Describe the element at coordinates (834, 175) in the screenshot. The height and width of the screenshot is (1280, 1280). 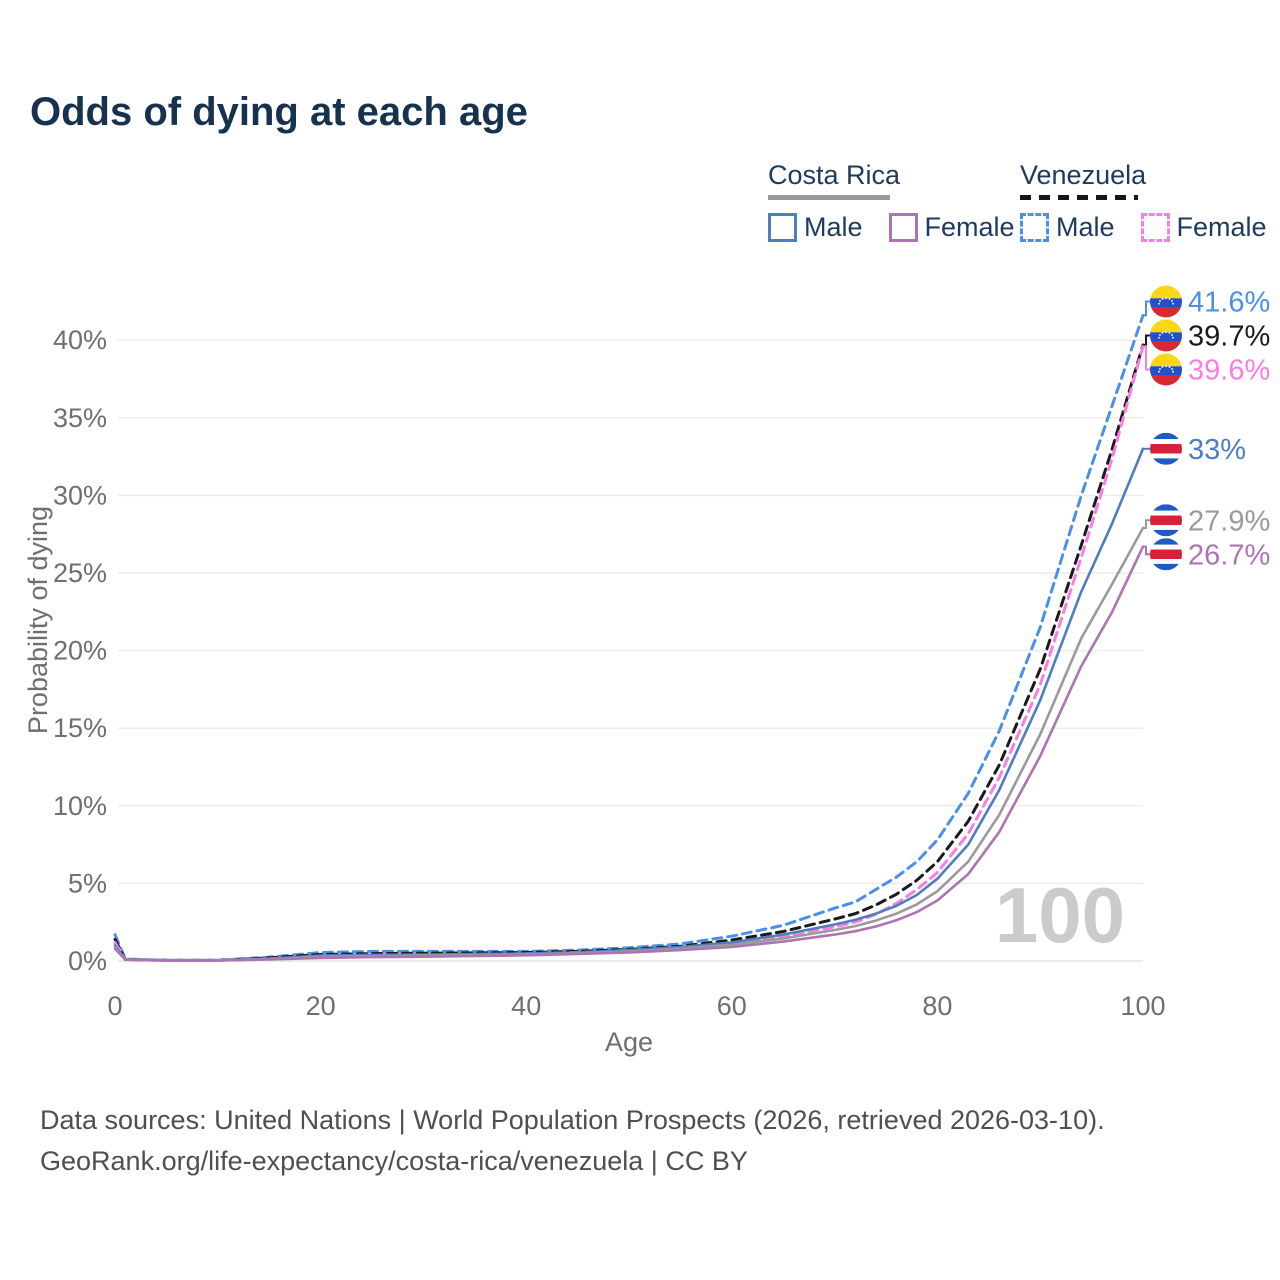
I see `legend-country-costa-rica: Costa Rica` at that location.